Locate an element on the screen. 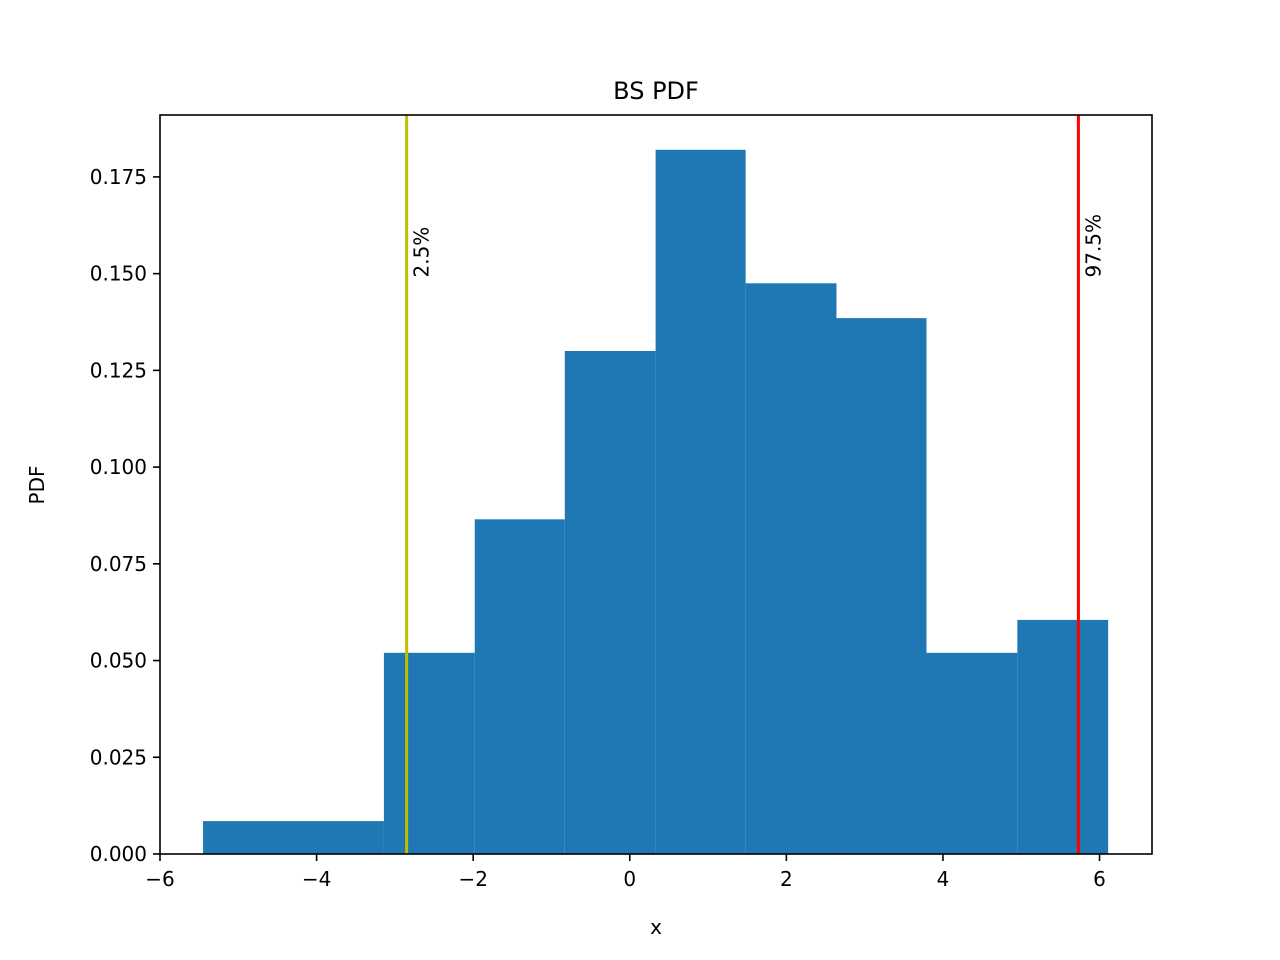 The height and width of the screenshot is (960, 1280). y-tick-label: 0.175 is located at coordinates (118, 177).